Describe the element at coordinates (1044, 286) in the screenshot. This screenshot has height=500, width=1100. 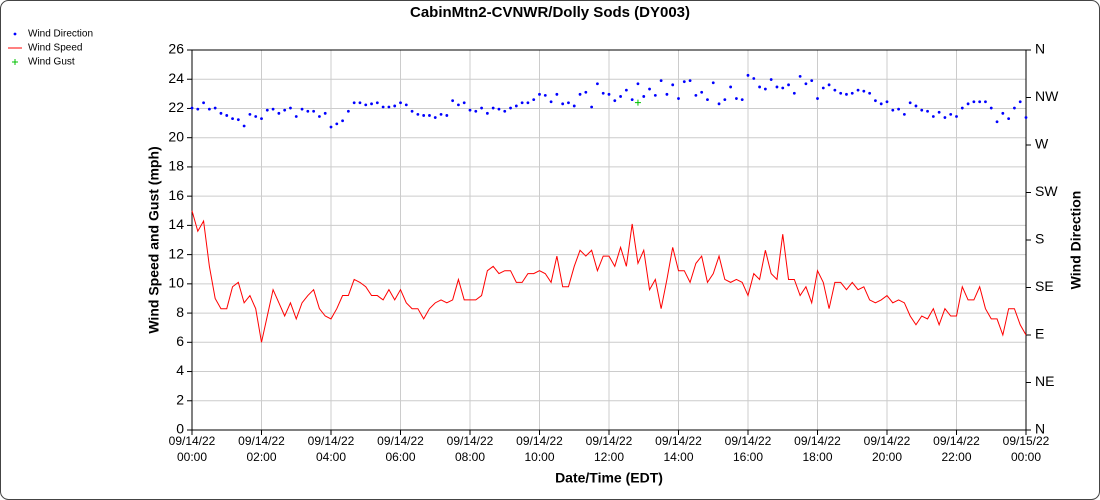
I see `y2-tick-label: SE` at that location.